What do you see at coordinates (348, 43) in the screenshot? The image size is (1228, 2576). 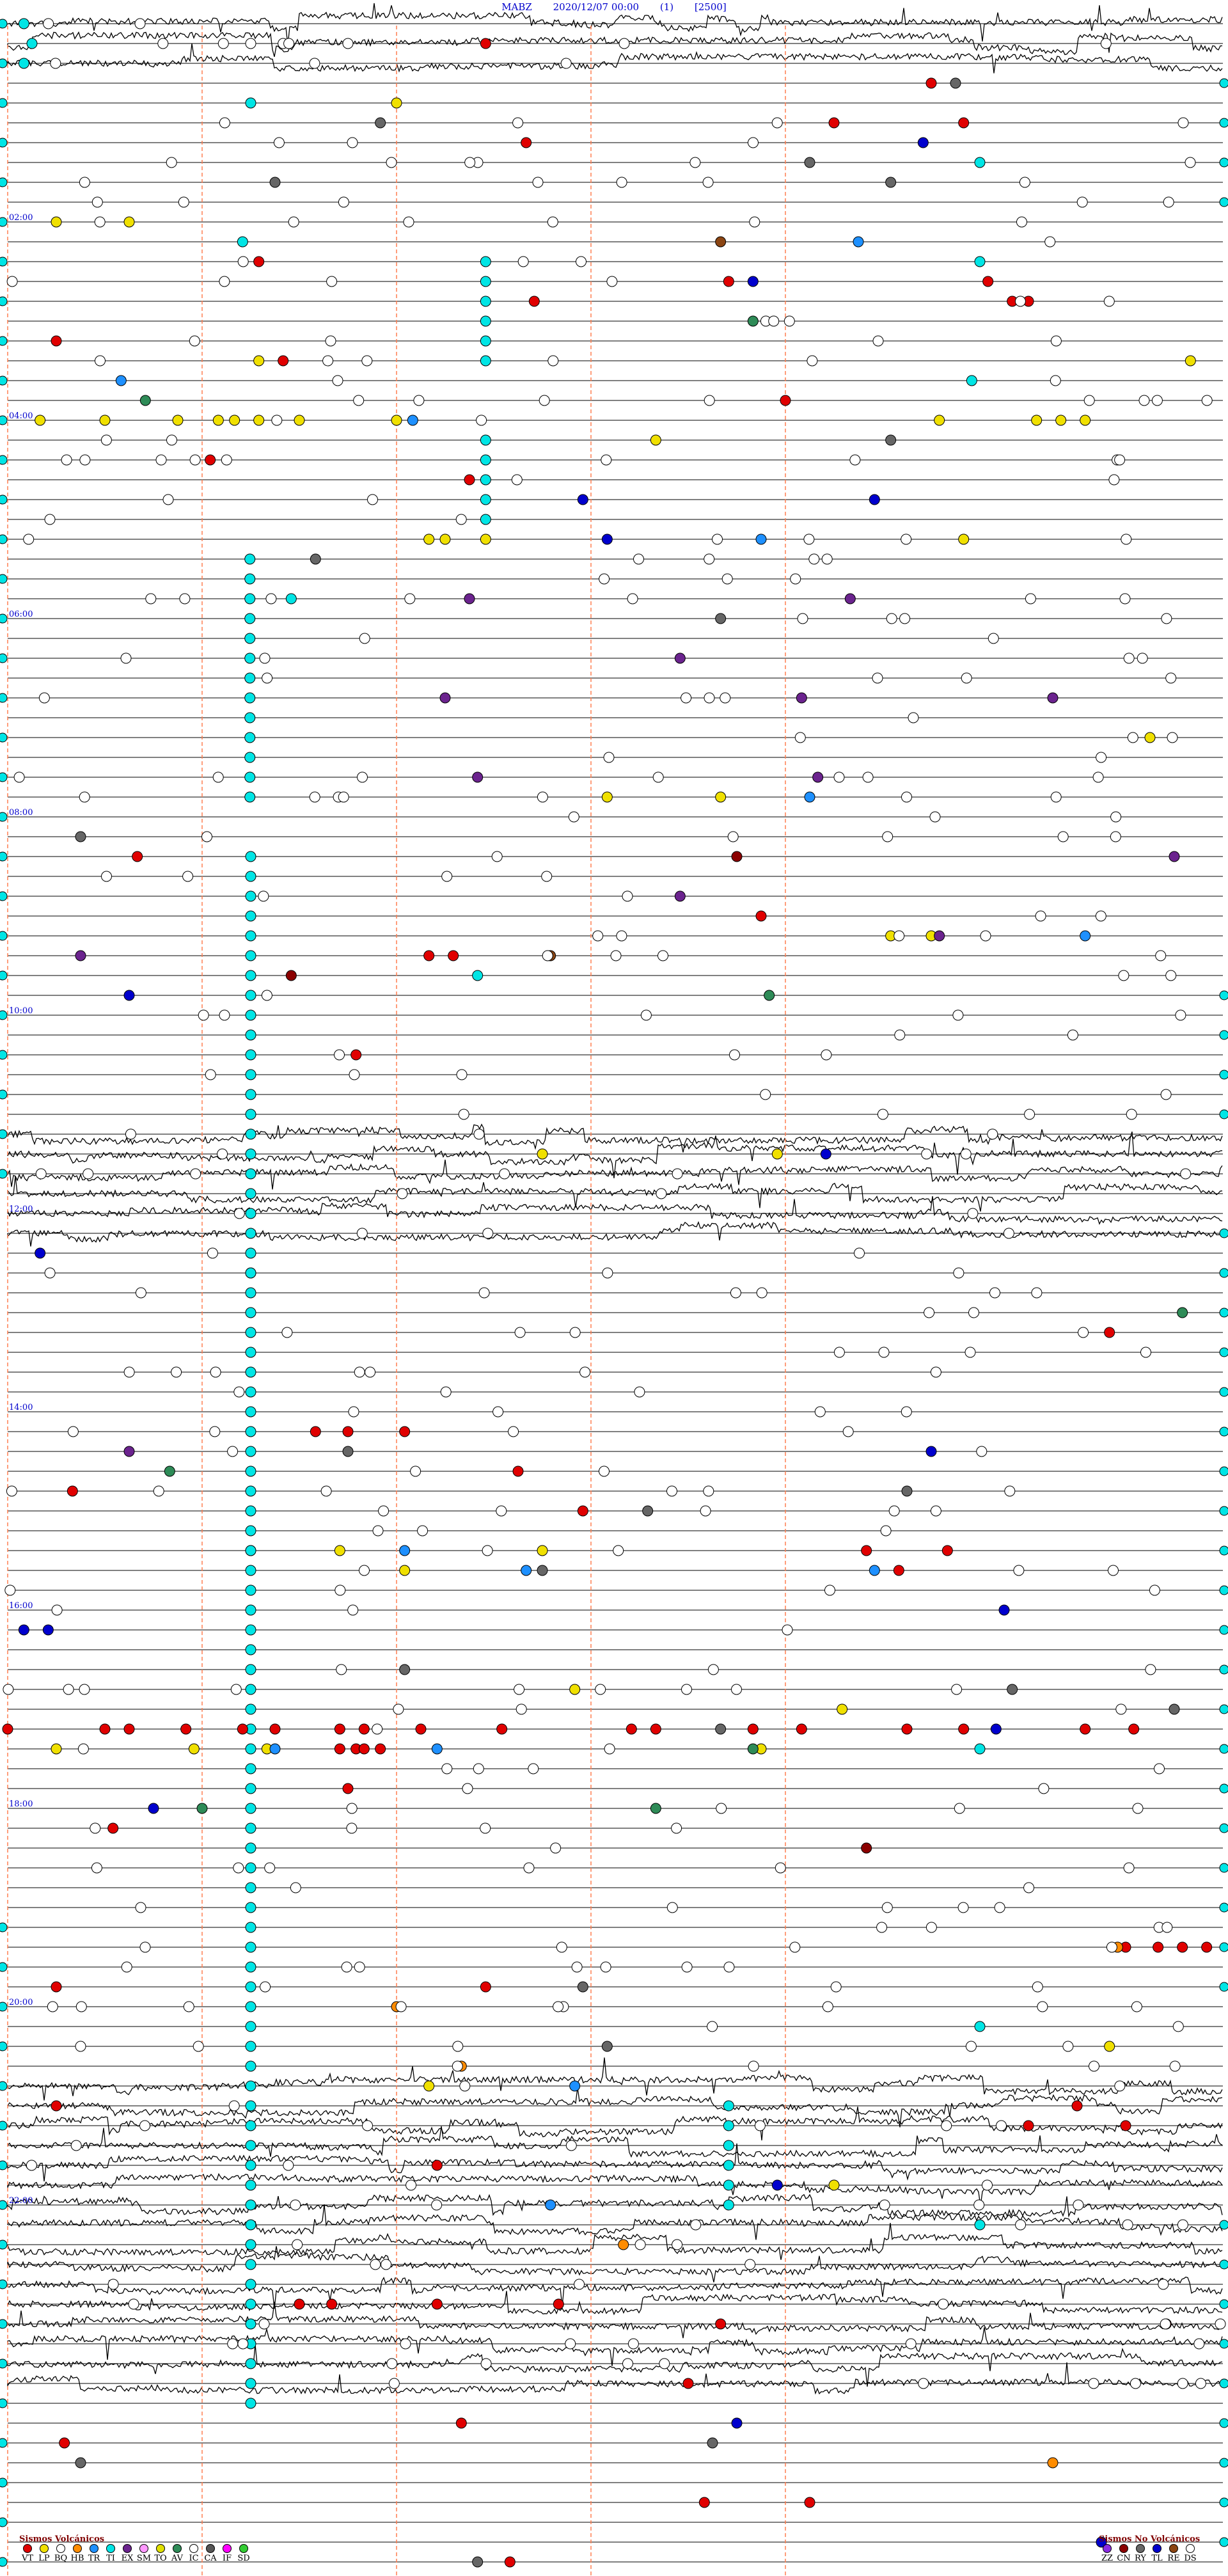 I see `event-marker-IC` at bounding box center [348, 43].